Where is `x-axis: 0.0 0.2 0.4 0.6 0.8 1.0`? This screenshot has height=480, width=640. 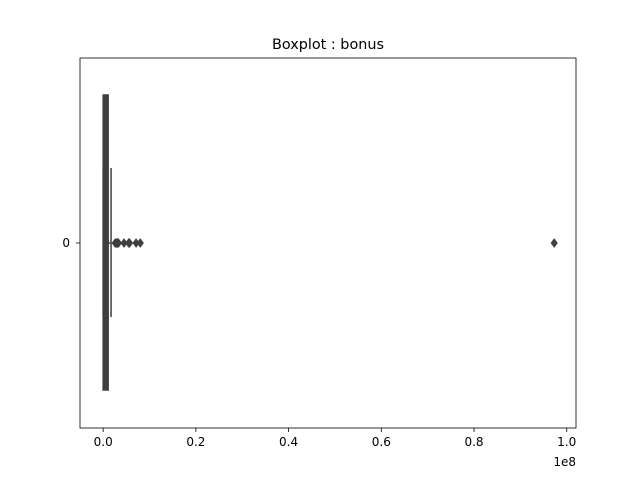
x-axis: 0.0 0.2 0.4 0.6 0.8 1.0 is located at coordinates (335, 438).